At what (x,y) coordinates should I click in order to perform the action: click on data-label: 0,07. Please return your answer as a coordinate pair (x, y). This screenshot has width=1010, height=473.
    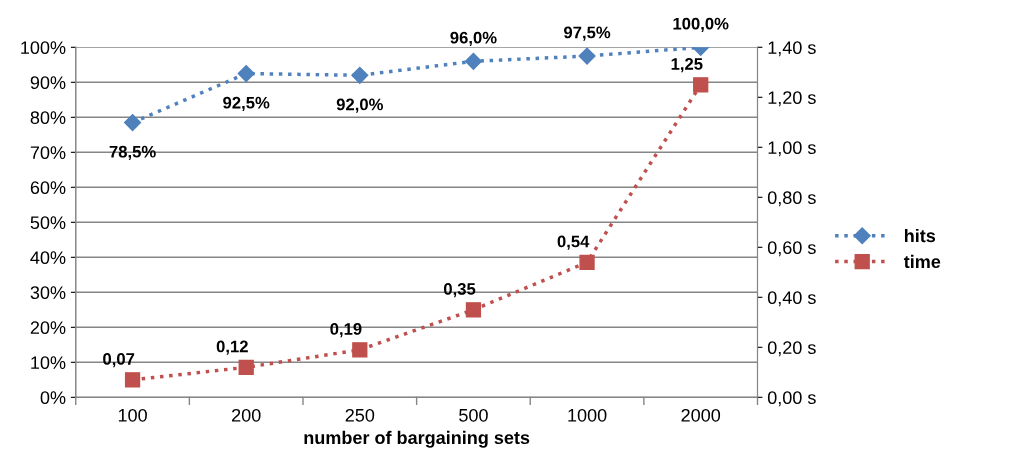
    Looking at the image, I should click on (119, 360).